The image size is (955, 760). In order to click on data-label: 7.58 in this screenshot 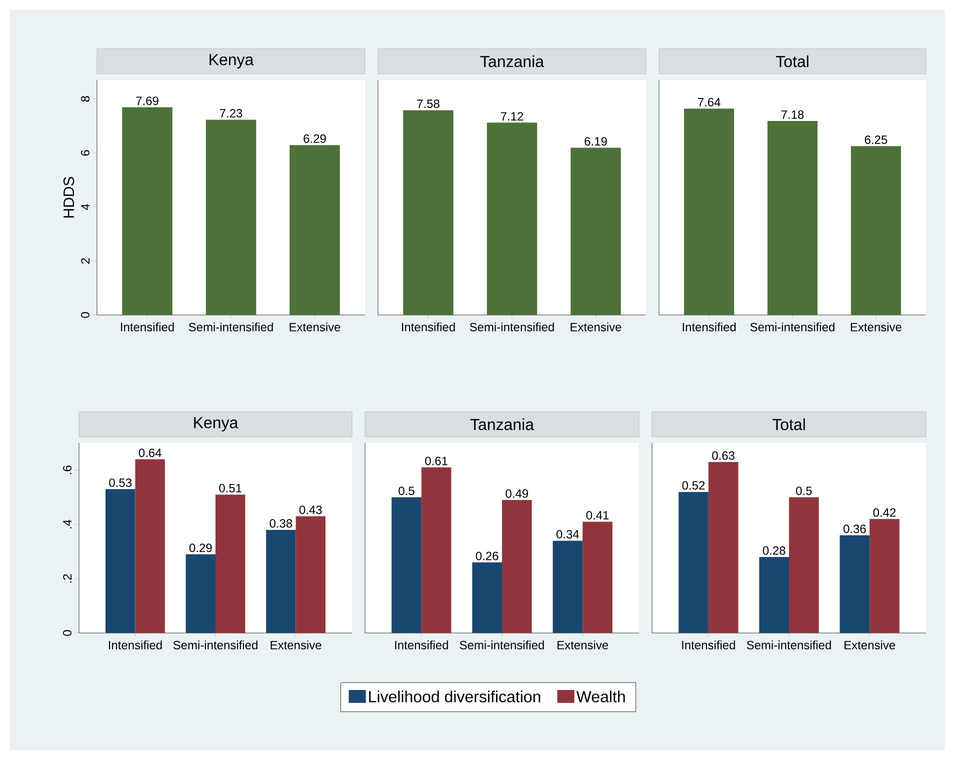, I will do `click(428, 104)`.